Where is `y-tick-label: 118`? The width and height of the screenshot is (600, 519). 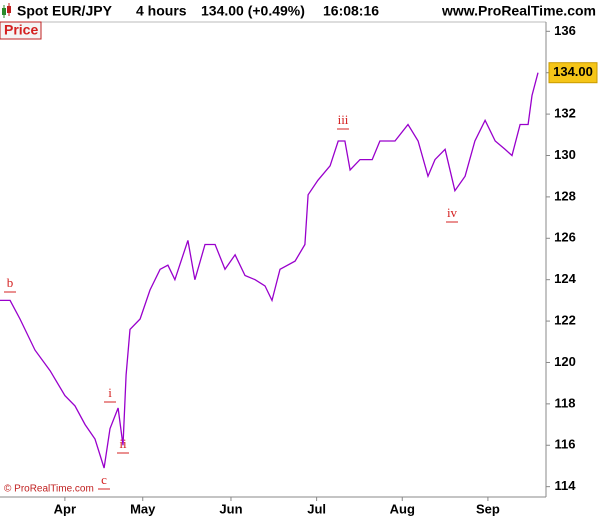
y-tick-label: 118 is located at coordinates (565, 402).